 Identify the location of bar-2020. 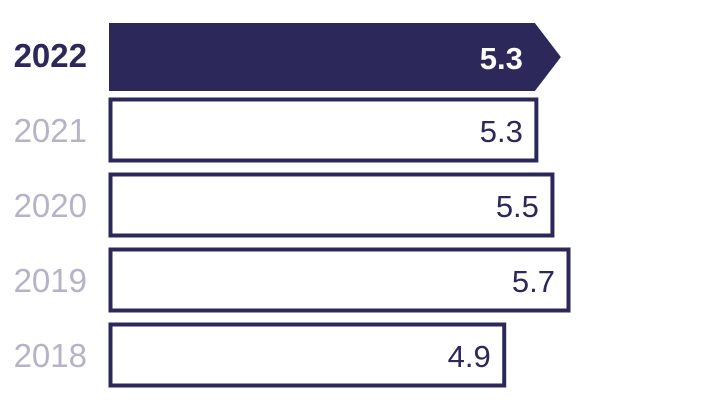
(331, 205).